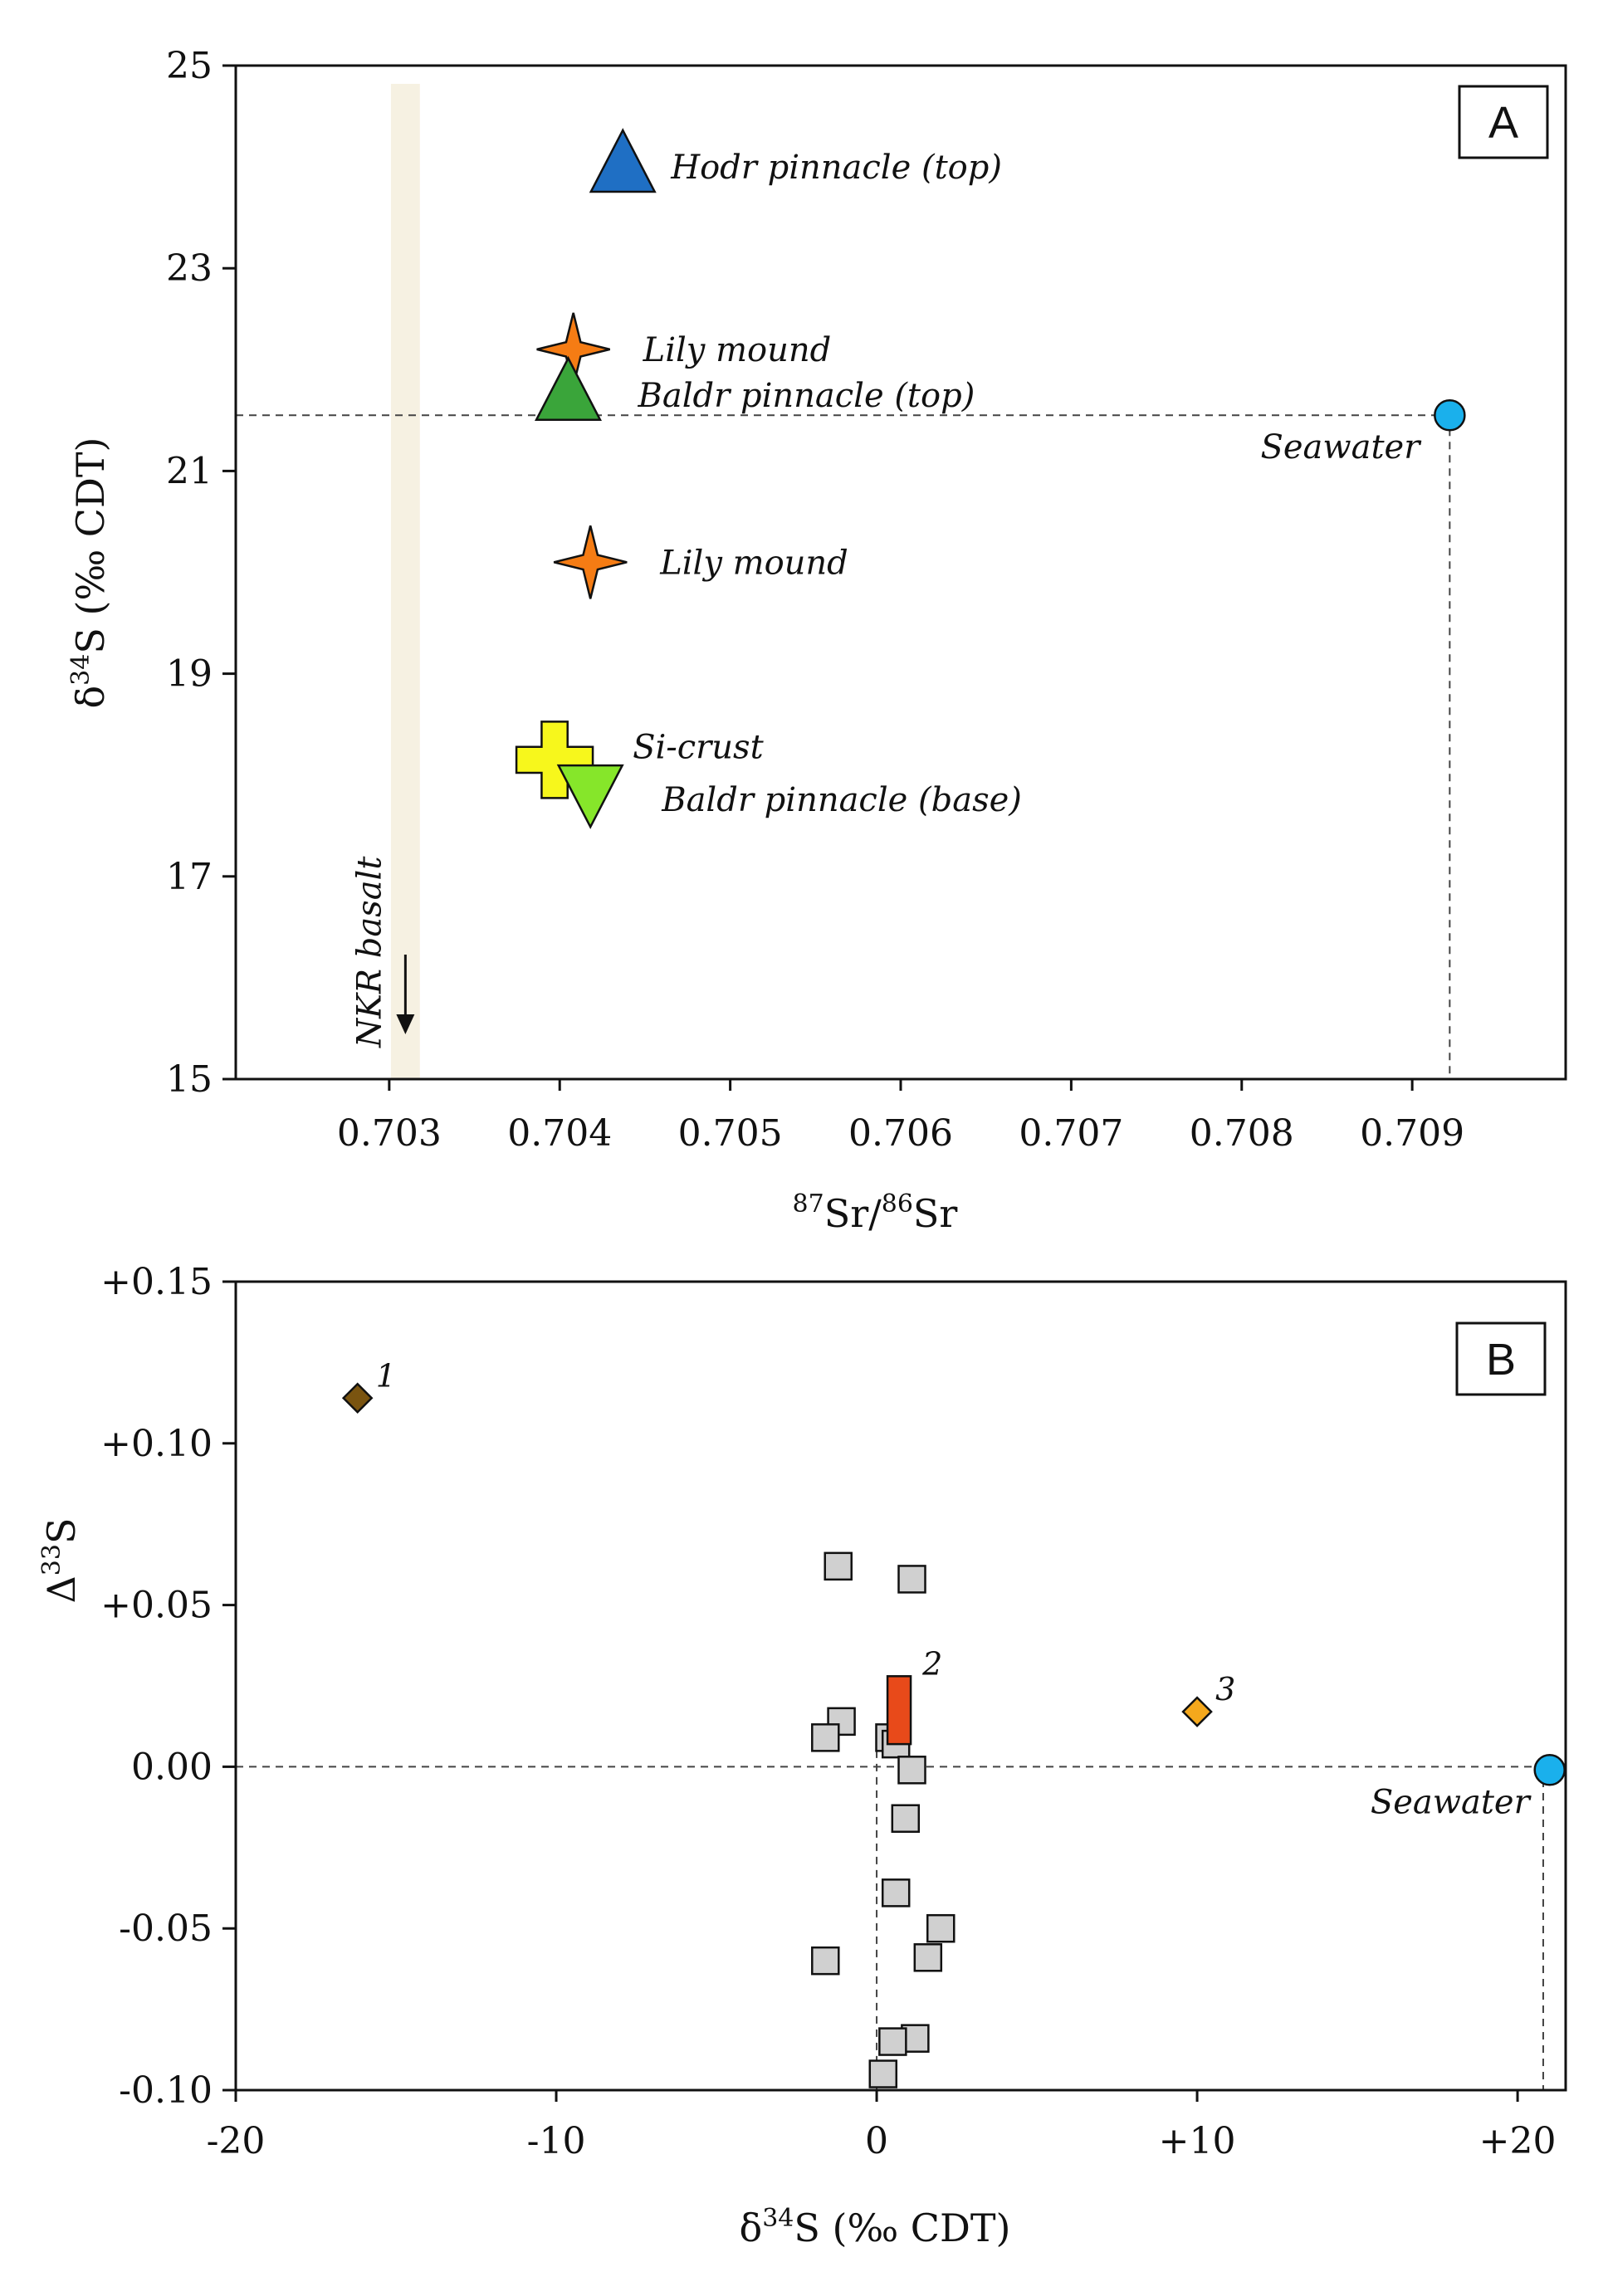 The width and height of the screenshot is (1608, 2296). I want to click on sample-diamond-label: 3, so click(1225, 1689).